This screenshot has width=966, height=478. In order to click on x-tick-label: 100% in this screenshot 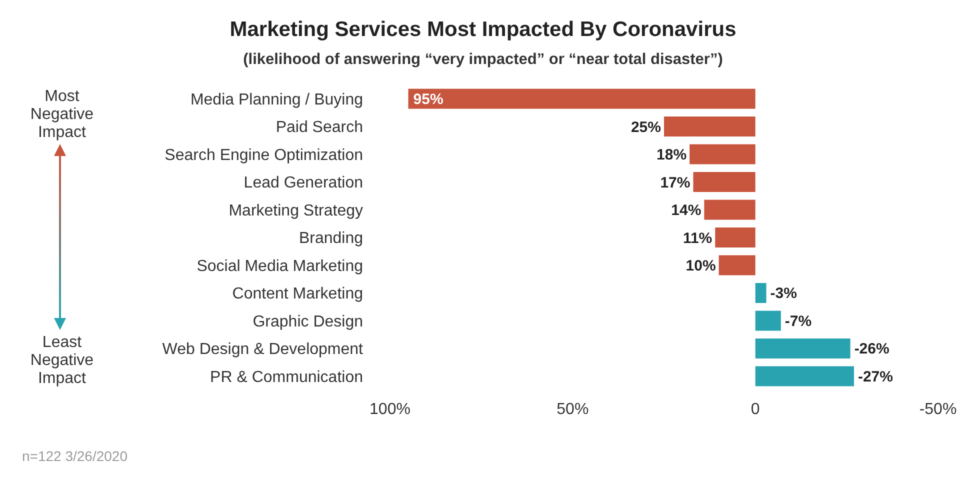, I will do `click(390, 409)`.